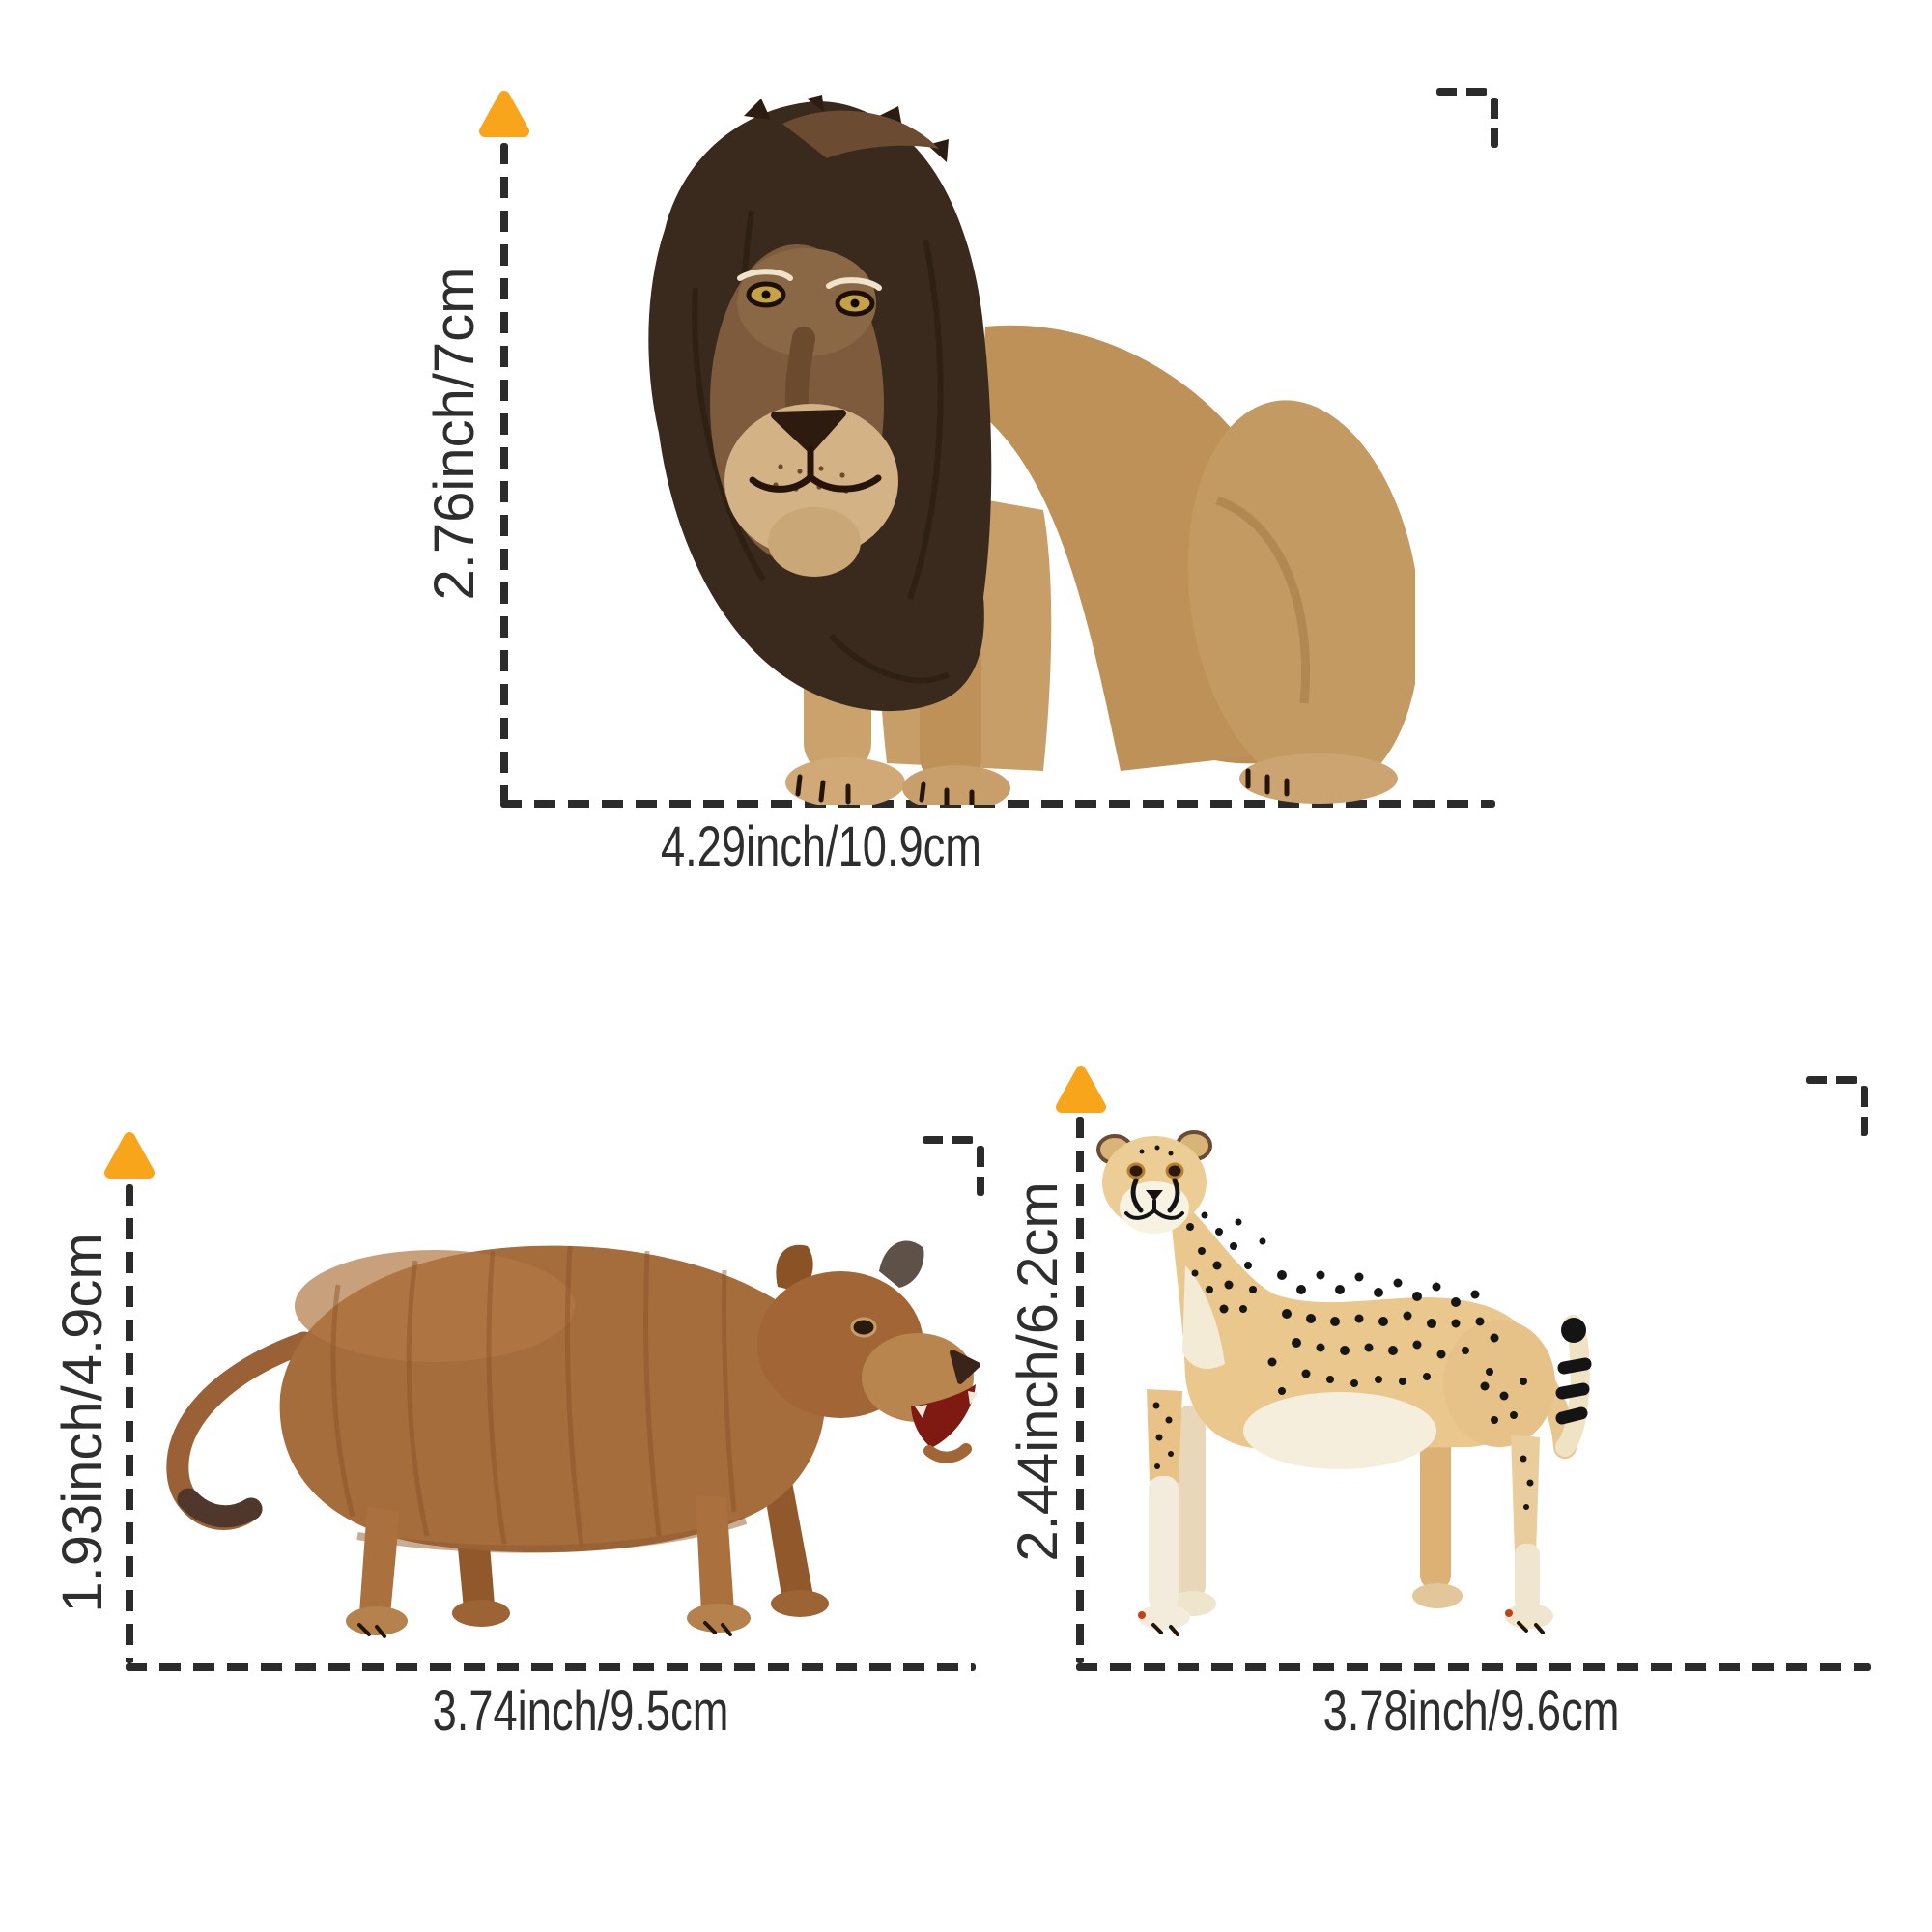  I want to click on lion-figurine, so click(1031, 450).